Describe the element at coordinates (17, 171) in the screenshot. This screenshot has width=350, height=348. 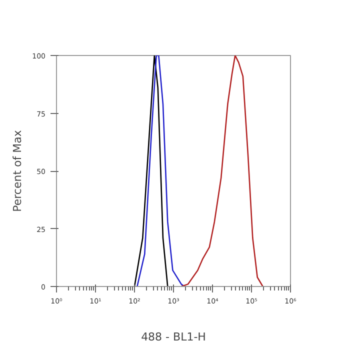
I see `y-axis-title: Percent of Max` at that location.